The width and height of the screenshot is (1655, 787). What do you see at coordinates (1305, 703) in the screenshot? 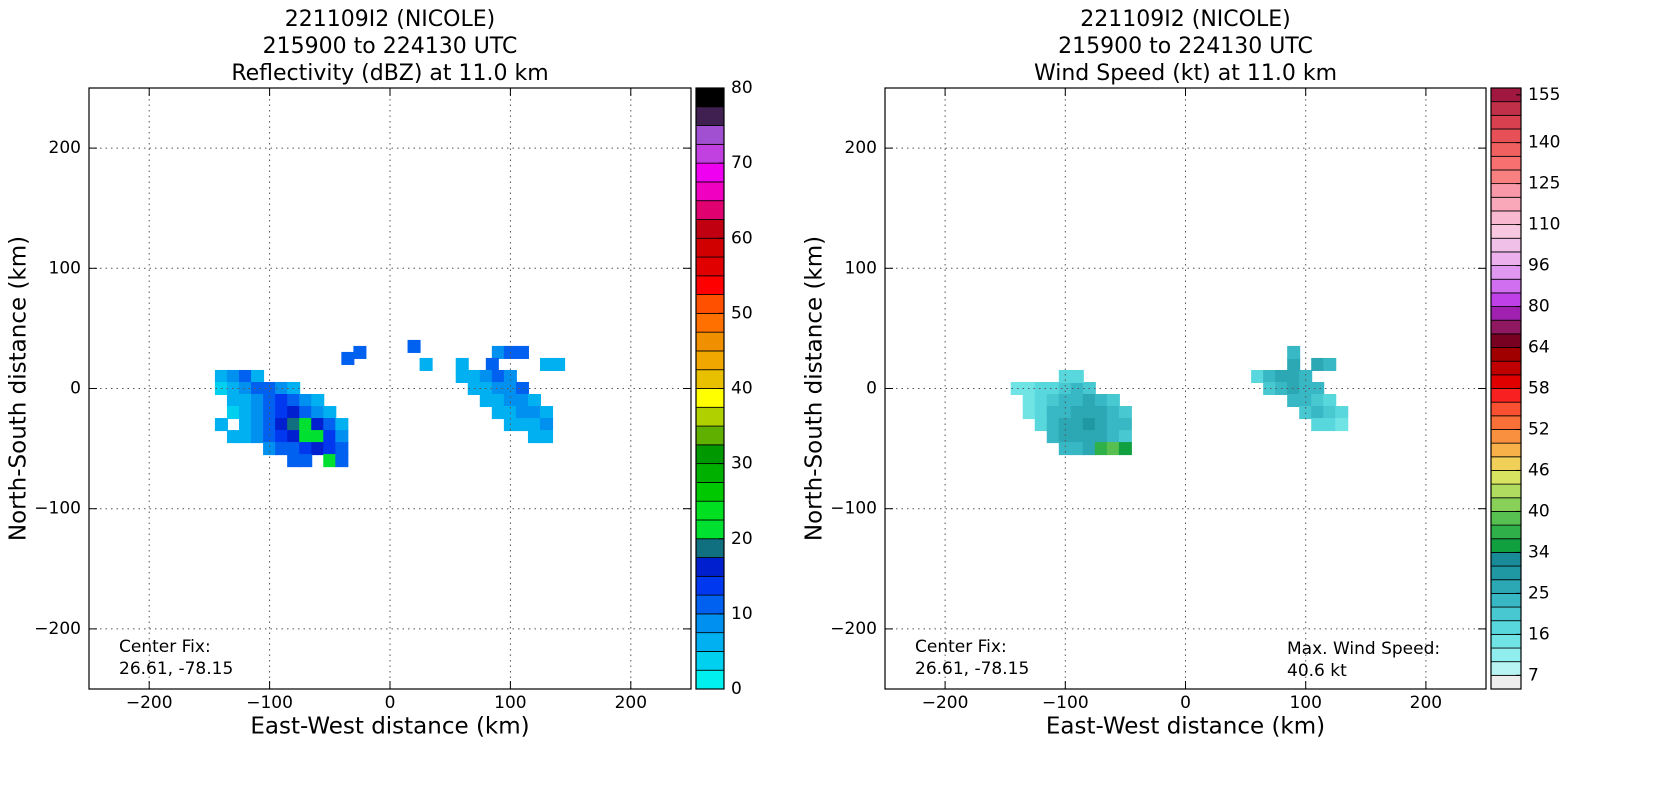
I see `x-tick-label: 100` at bounding box center [1305, 703].